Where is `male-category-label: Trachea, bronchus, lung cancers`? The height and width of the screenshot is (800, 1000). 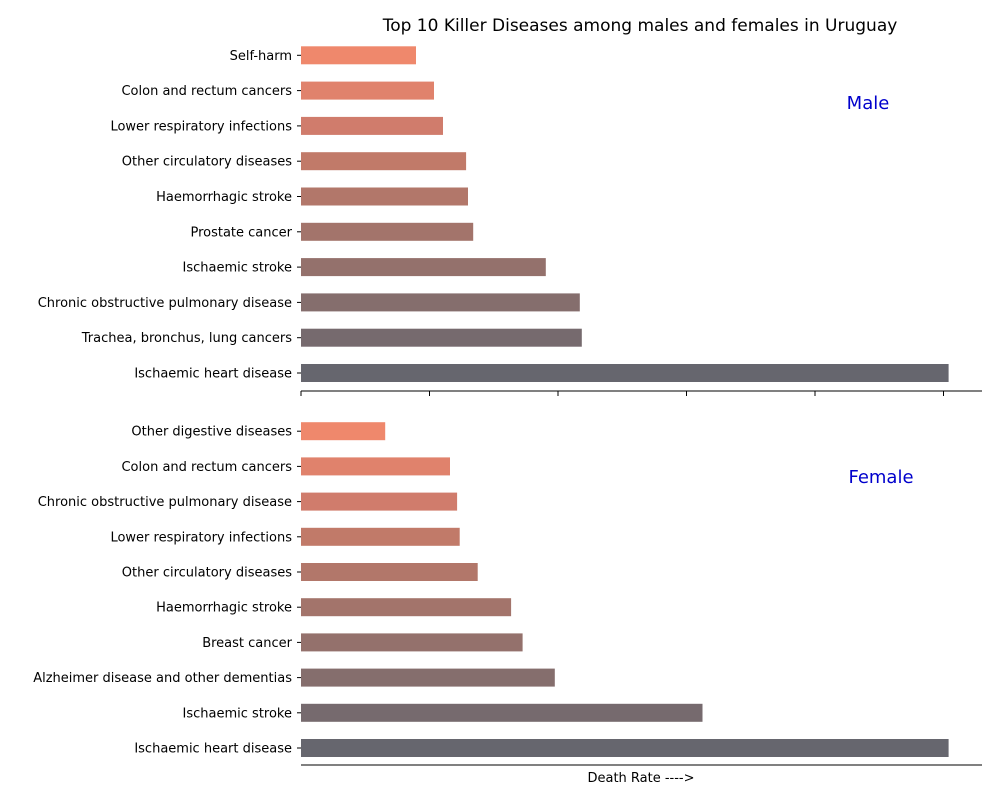 male-category-label: Trachea, bronchus, lung cancers is located at coordinates (186, 338).